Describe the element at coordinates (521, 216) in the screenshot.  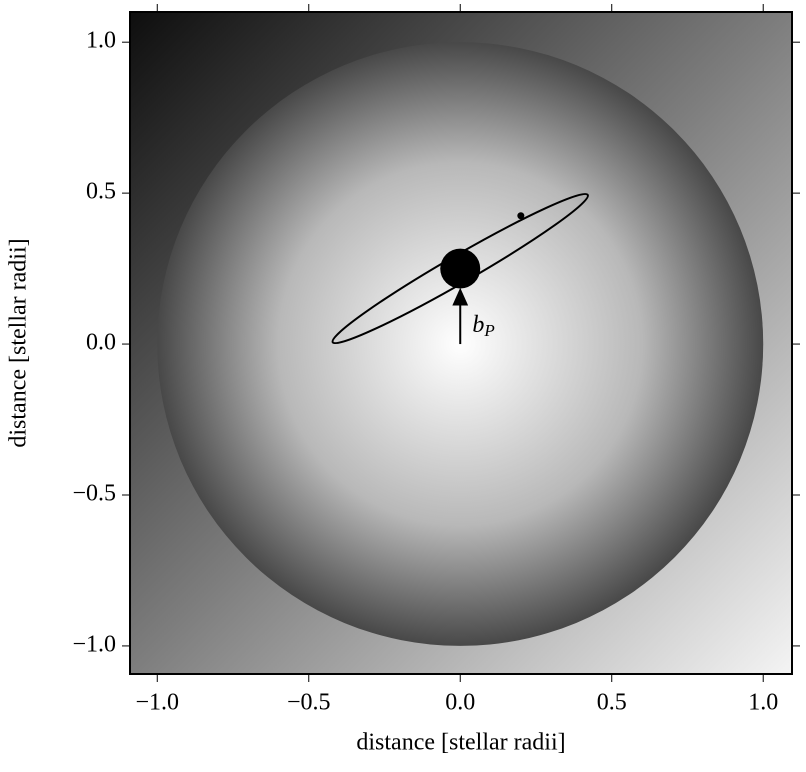
I see `marker` at that location.